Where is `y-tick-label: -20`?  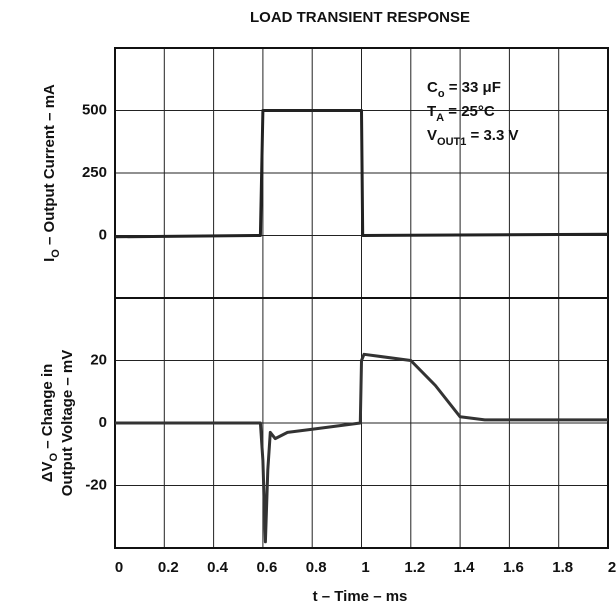 y-tick-label: -20 is located at coordinates (96, 484).